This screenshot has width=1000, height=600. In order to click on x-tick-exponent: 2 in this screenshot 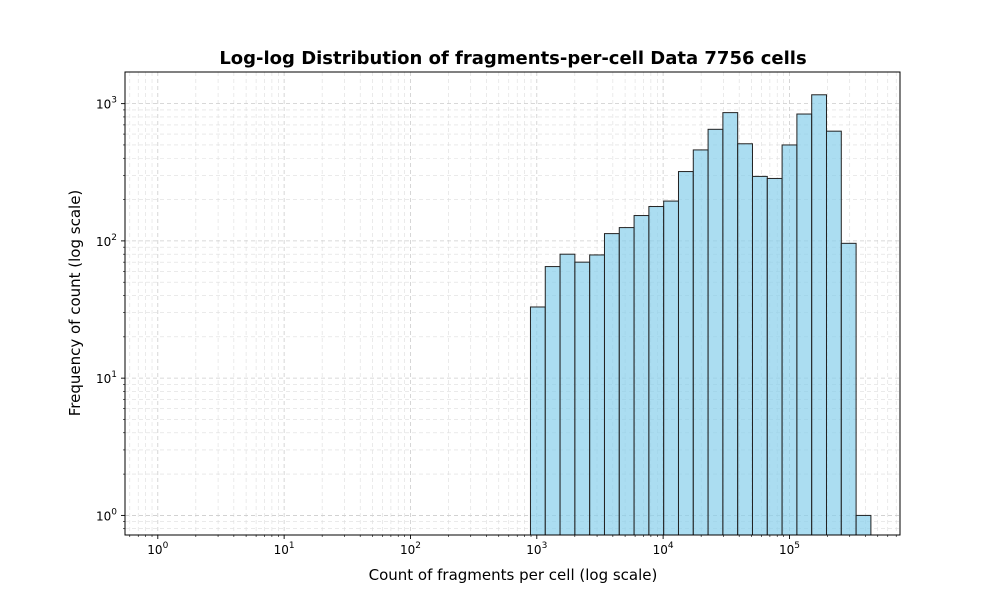, I will do `click(418, 546)`.